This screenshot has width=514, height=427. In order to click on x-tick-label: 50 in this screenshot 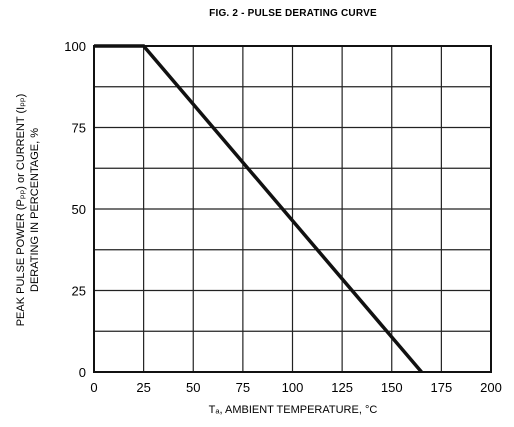, I will do `click(193, 387)`.